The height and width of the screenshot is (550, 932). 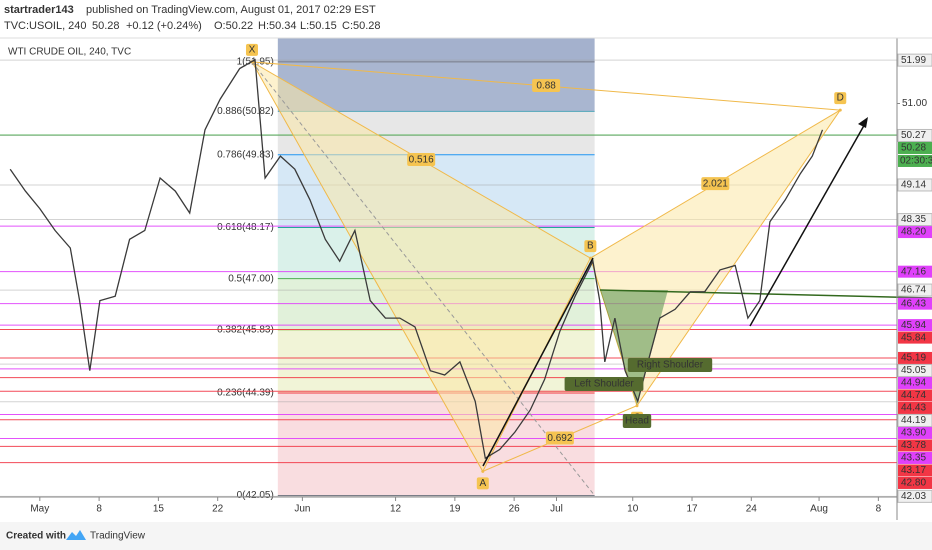 What do you see at coordinates (39, 10) in the screenshot?
I see `author: startrader143` at bounding box center [39, 10].